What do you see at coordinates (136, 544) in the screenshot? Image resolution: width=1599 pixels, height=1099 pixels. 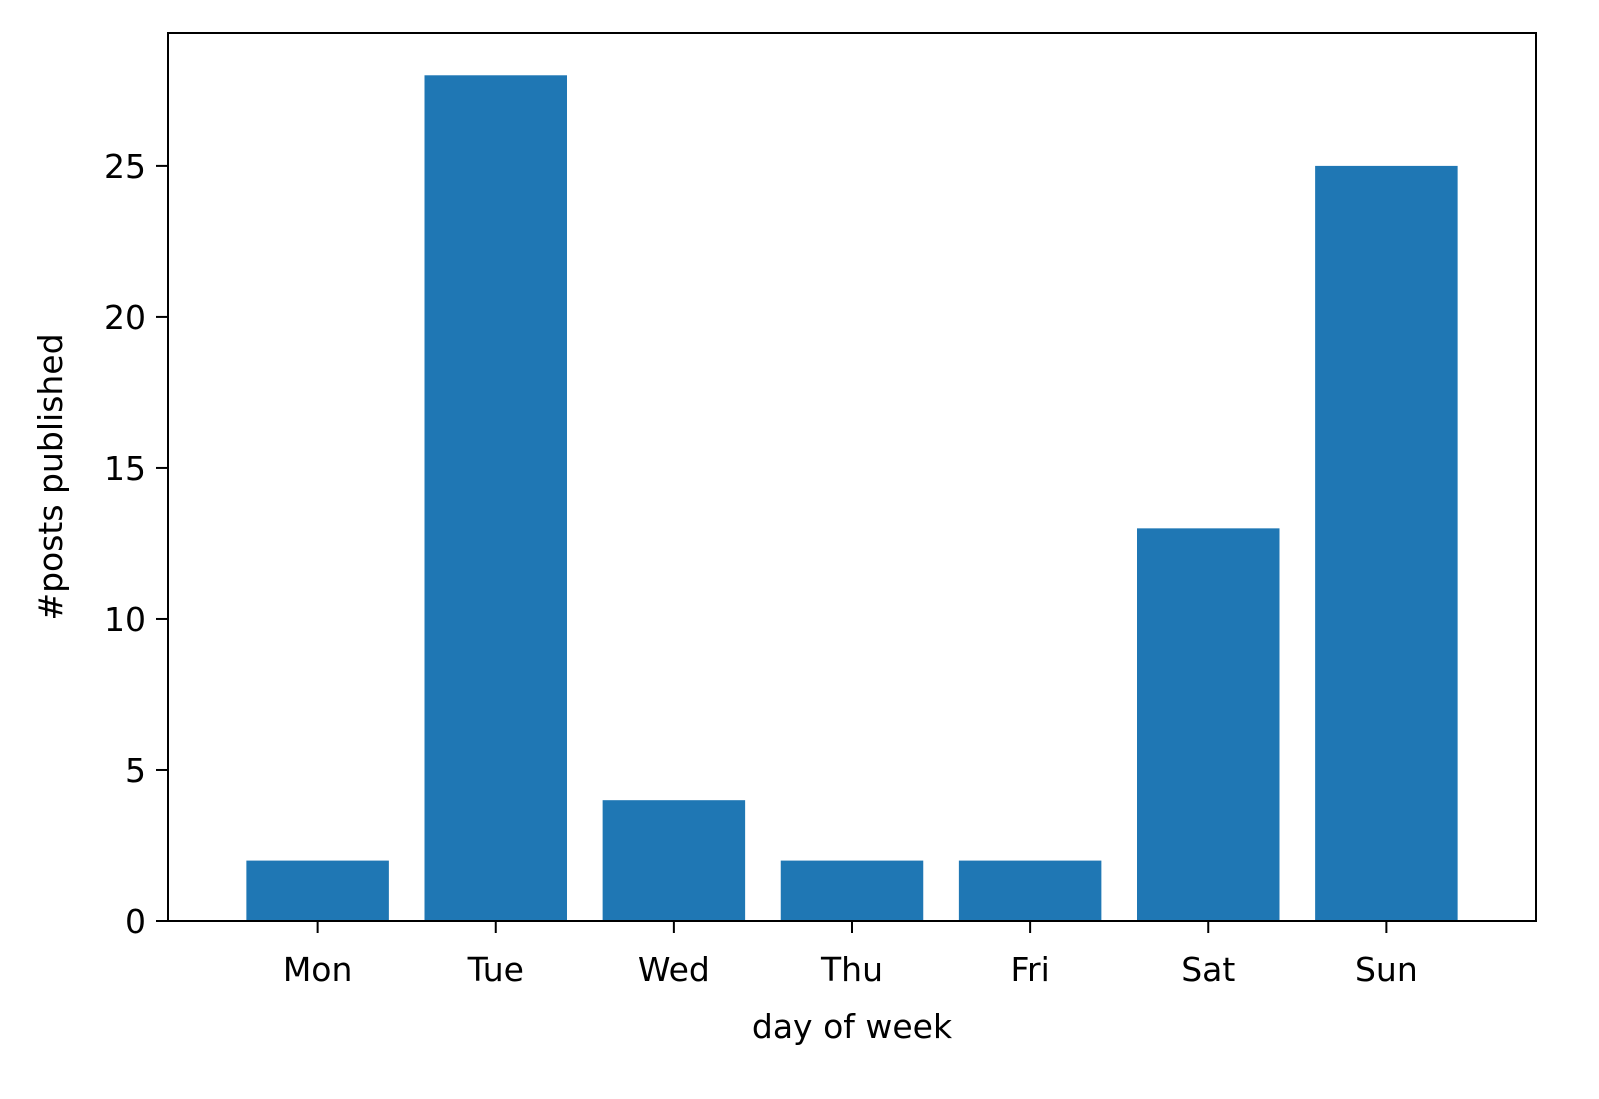 I see `y-axis-ticks: 0 5 10 15 20 25` at bounding box center [136, 544].